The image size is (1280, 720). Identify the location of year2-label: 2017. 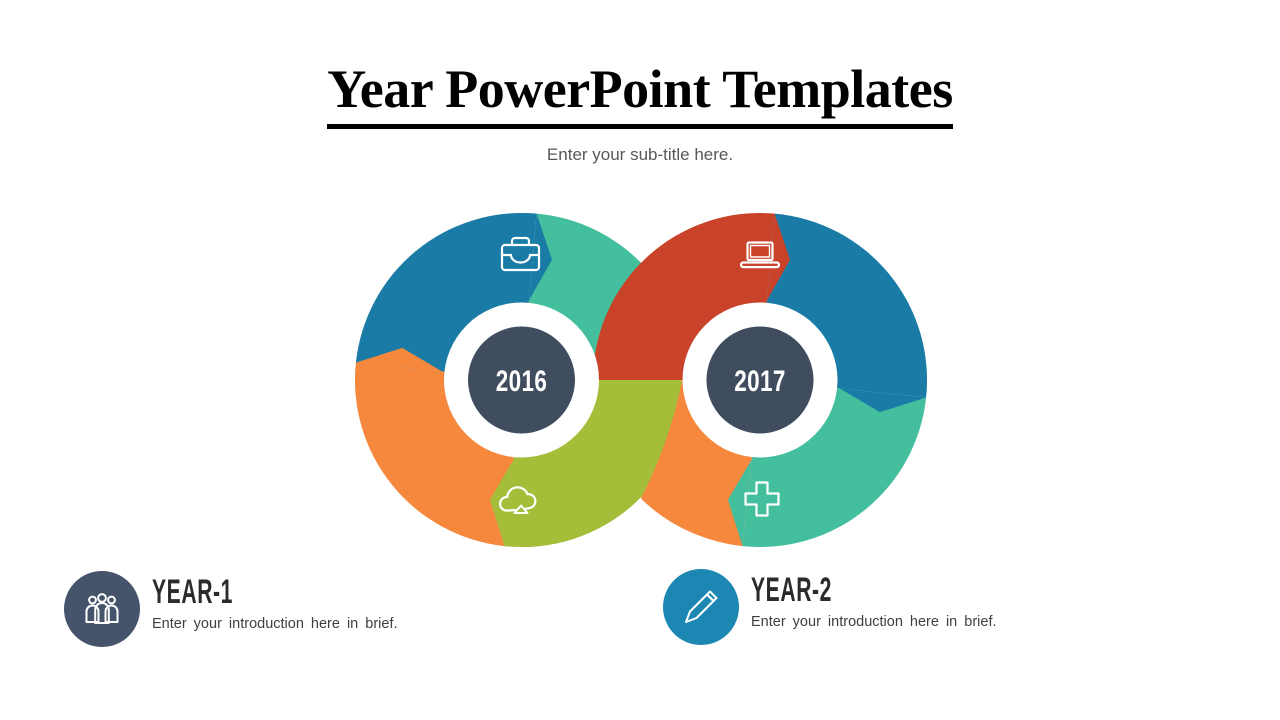
(760, 381).